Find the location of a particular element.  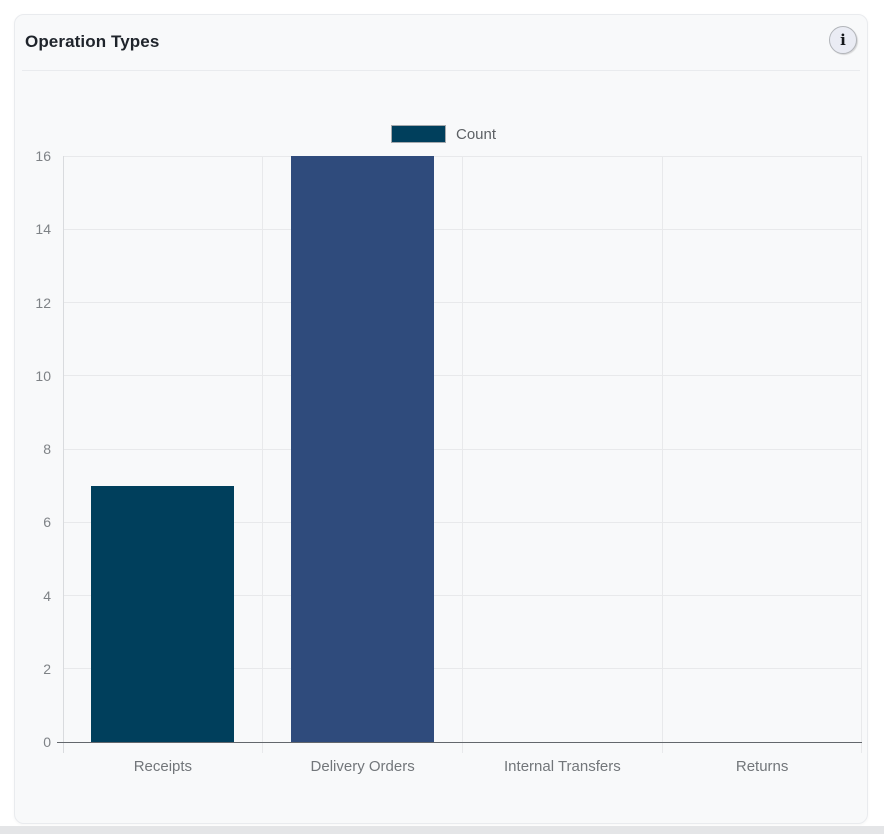

plot-right-edge-line is located at coordinates (861, 454).